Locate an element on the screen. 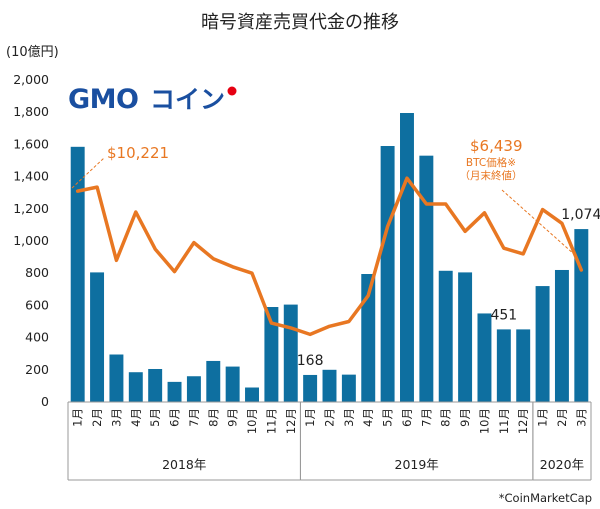 This screenshot has height=509, width=600. year-label: 2019年 is located at coordinates (417, 464).